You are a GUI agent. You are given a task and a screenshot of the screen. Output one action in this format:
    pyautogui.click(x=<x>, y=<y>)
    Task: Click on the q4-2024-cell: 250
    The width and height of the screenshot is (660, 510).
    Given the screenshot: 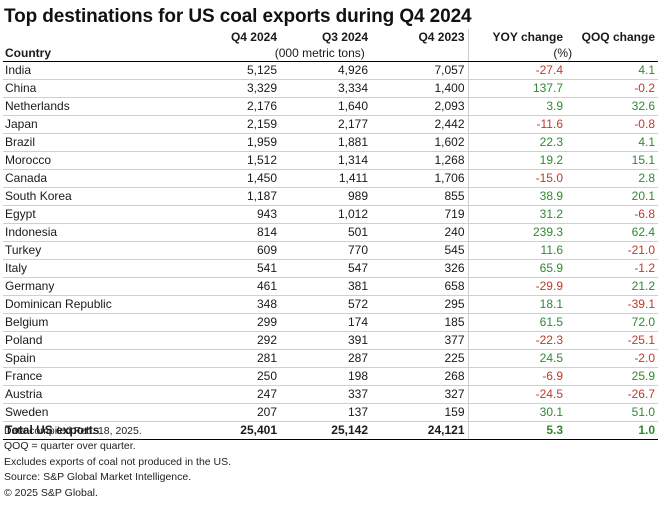 What is the action you would take?
    pyautogui.click(x=226, y=376)
    